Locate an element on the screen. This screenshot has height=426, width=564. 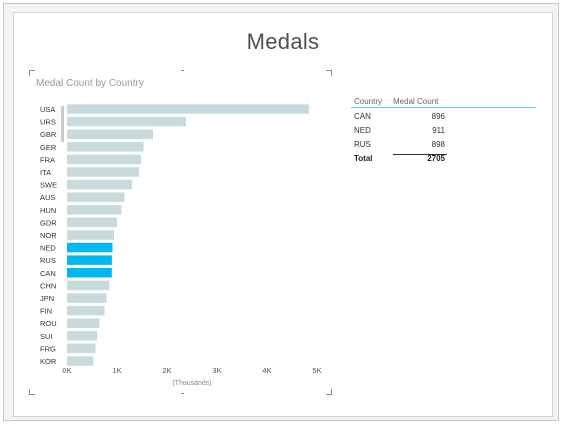
table-total-value: 2705 is located at coordinates (436, 158).